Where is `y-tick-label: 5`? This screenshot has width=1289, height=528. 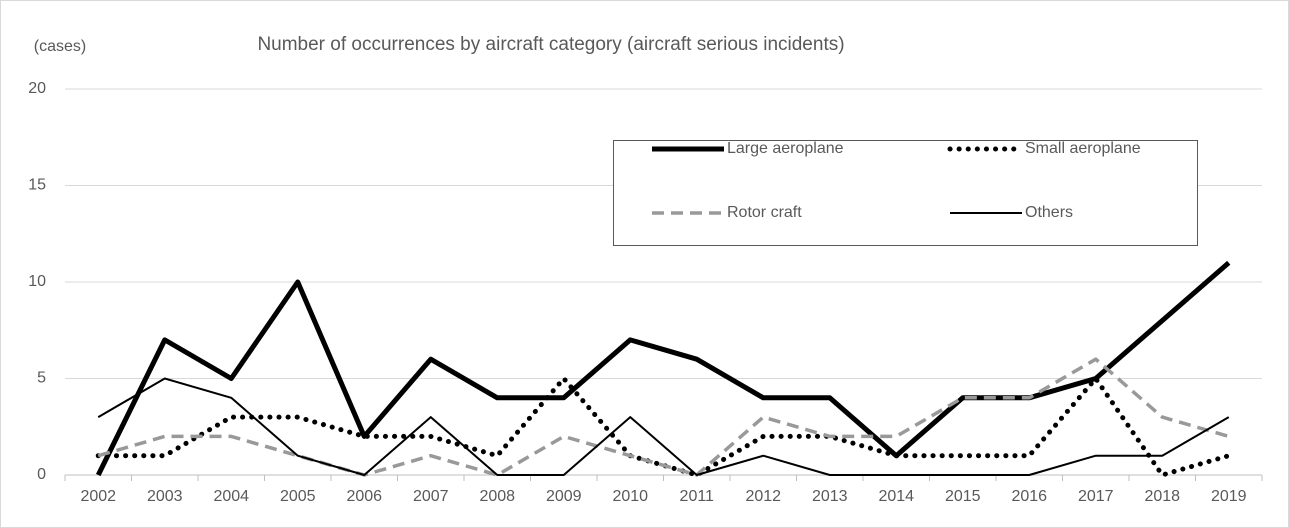 y-tick-label: 5 is located at coordinates (41, 378).